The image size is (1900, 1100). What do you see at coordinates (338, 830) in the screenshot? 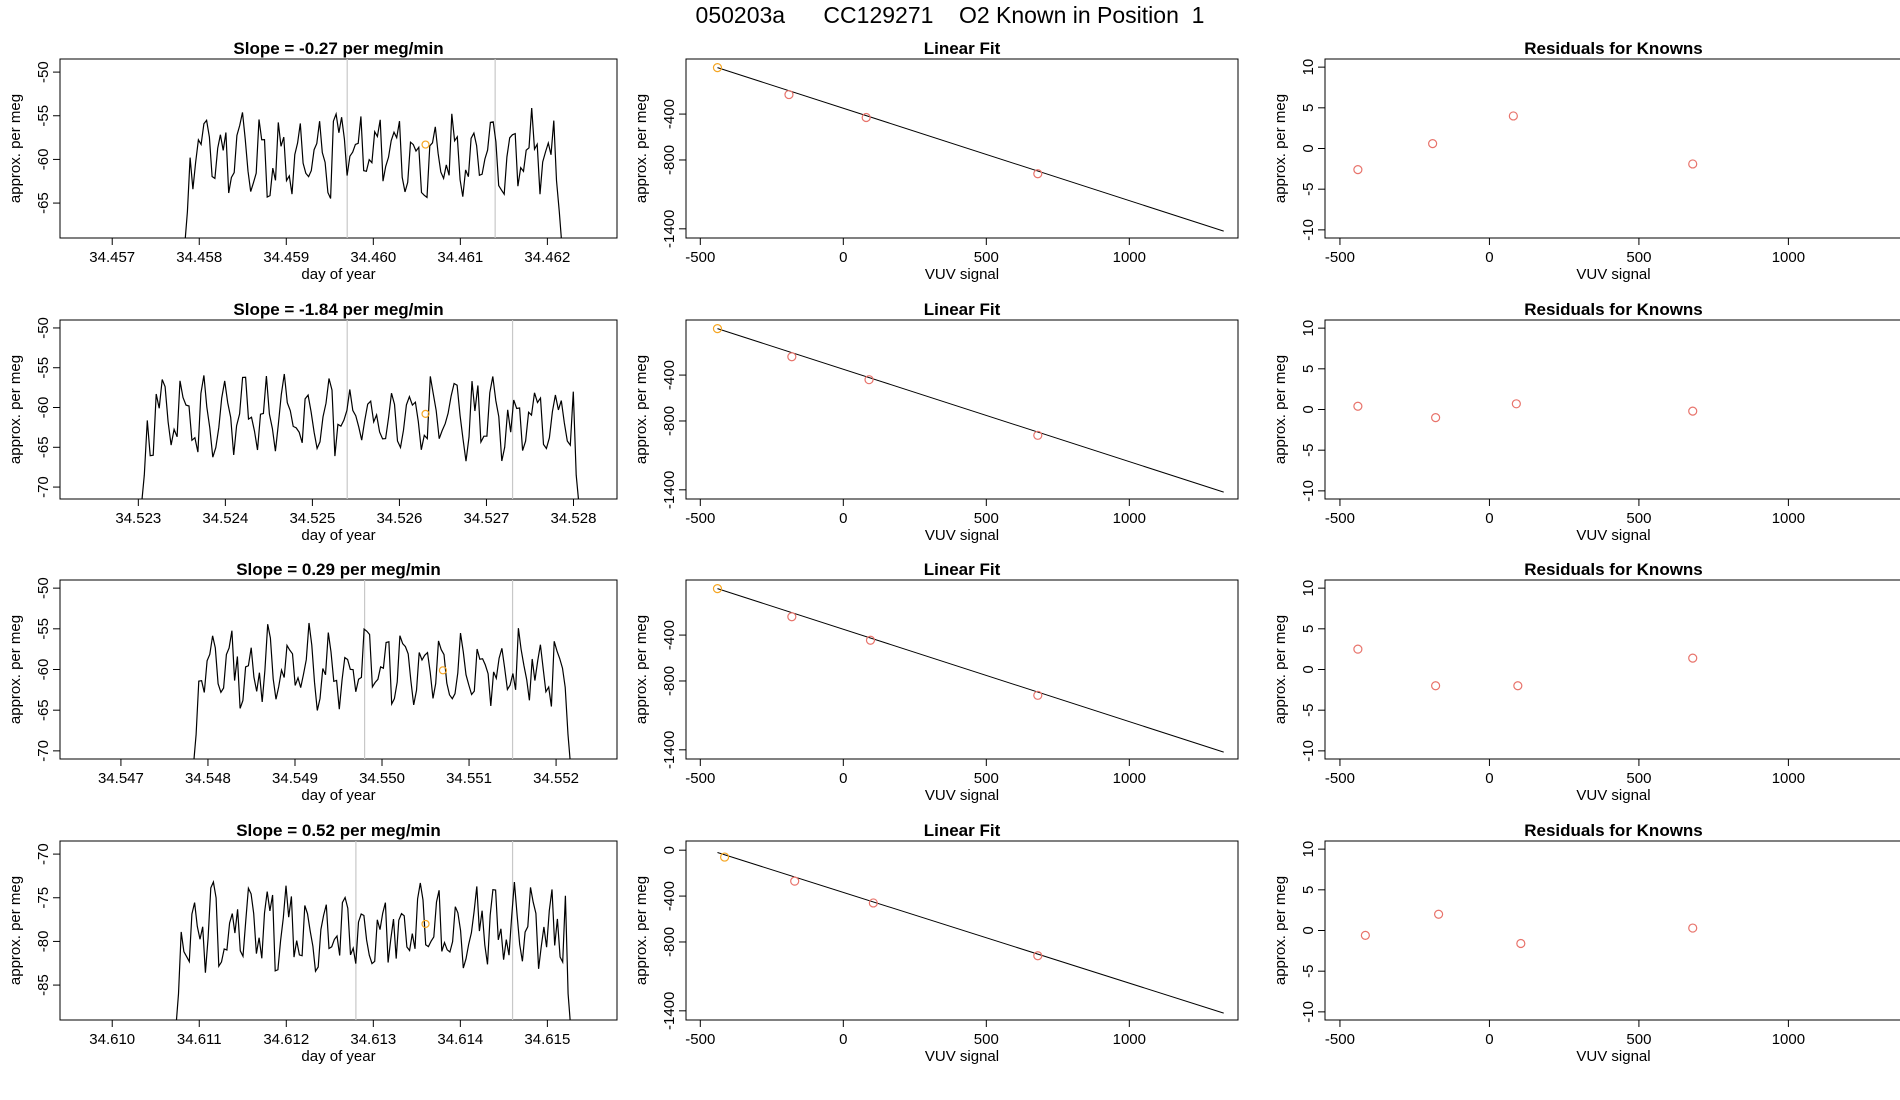
I see `panel-title: Slope = 0.52 per meg/min` at bounding box center [338, 830].